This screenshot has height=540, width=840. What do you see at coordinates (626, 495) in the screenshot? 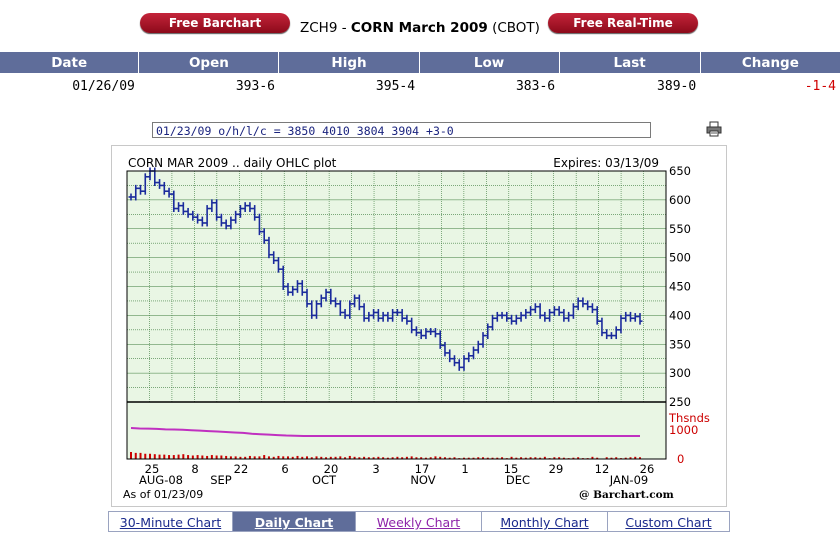
I see `barchart-watermark: @ Barchart.com` at bounding box center [626, 495].